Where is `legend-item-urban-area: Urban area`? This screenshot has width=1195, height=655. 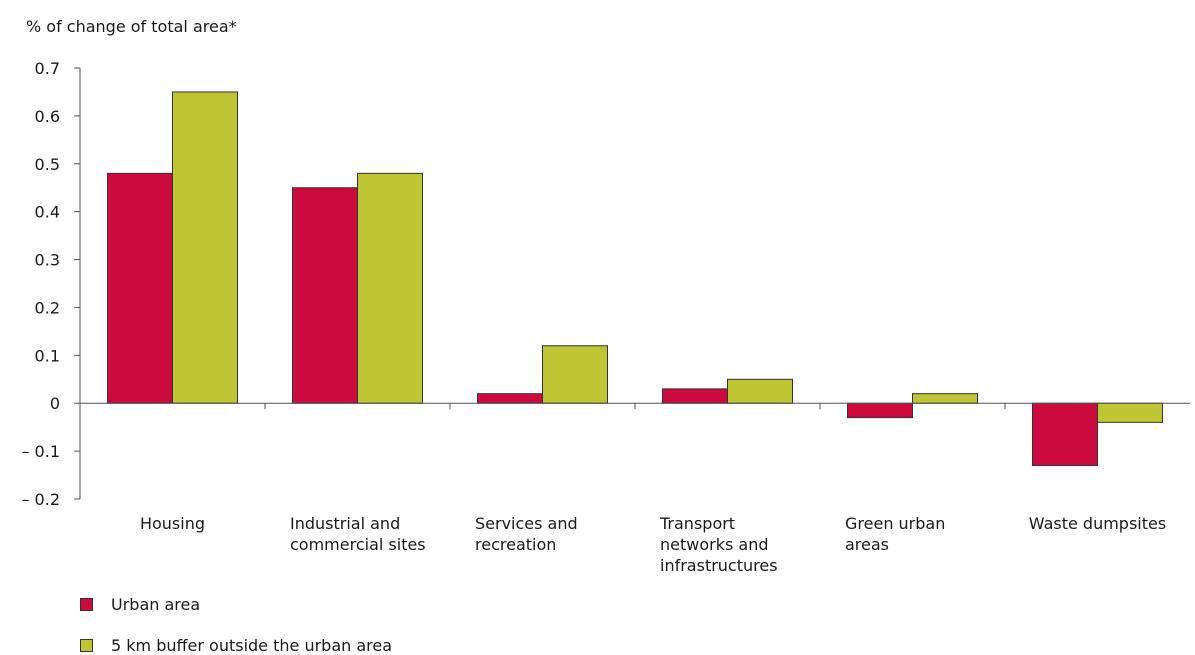 legend-item-urban-area: Urban area is located at coordinates (140, 604).